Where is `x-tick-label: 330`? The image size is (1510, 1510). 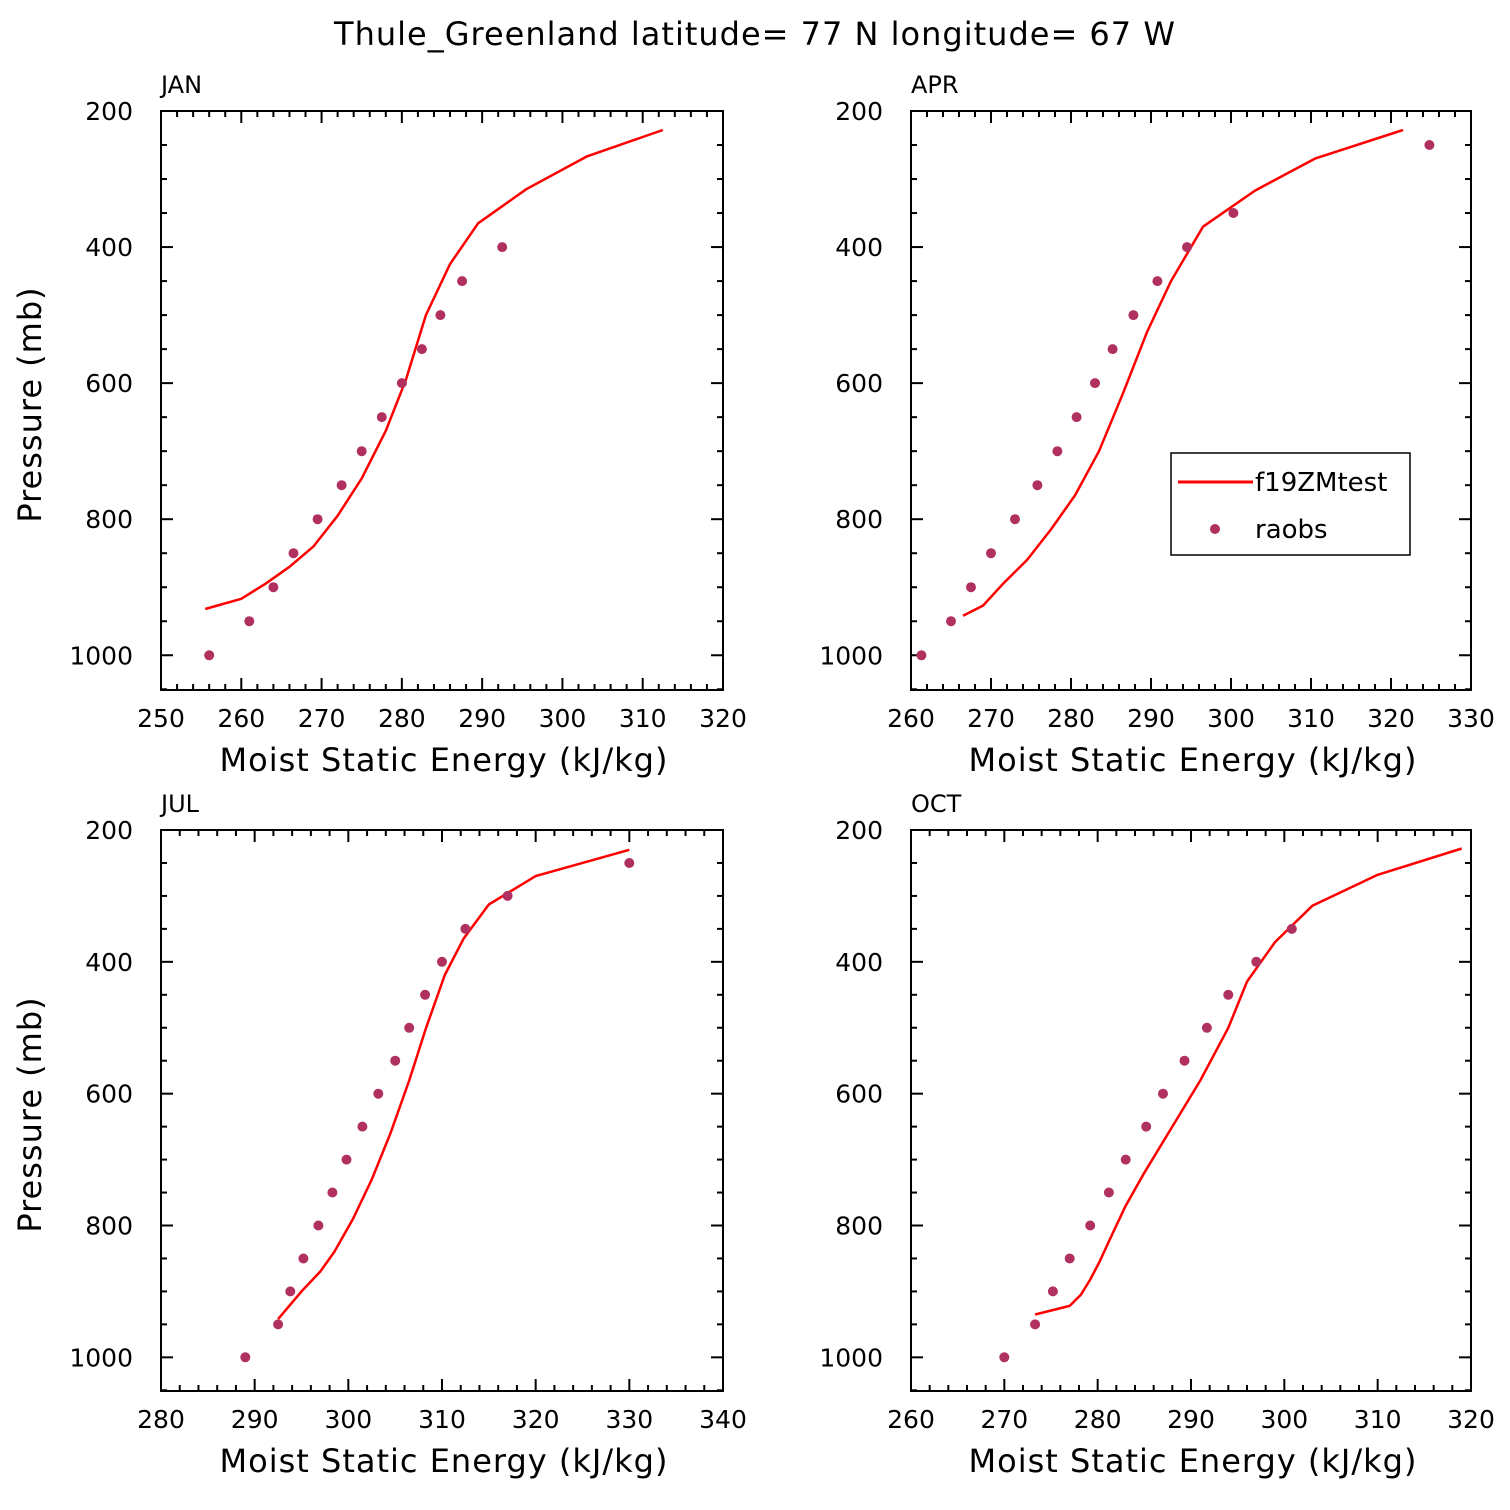 x-tick-label: 330 is located at coordinates (1471, 718).